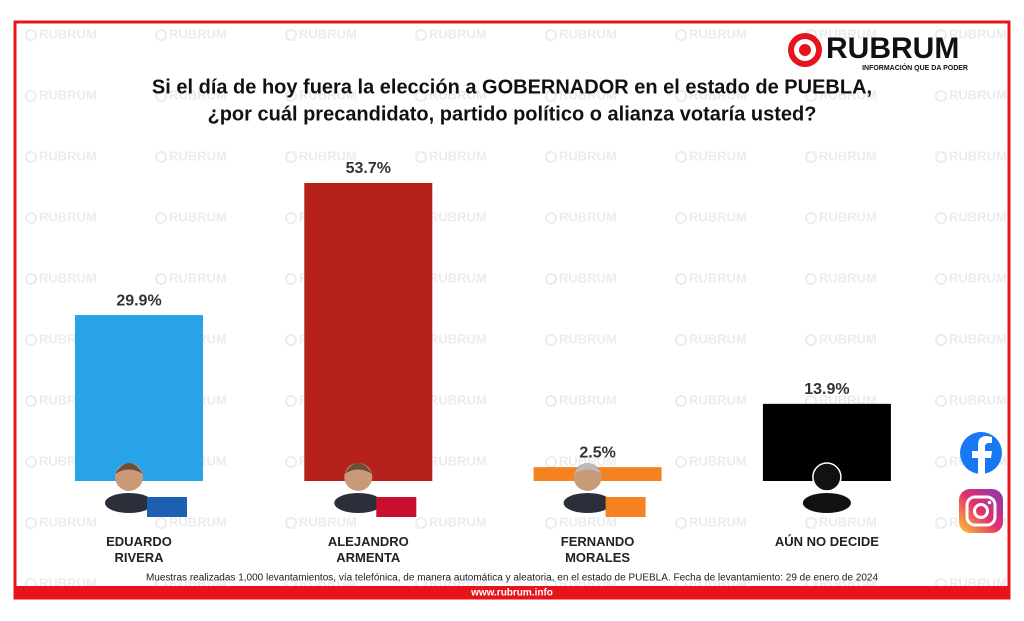  Describe the element at coordinates (805, 50) in the screenshot. I see `logo-mark` at that location.